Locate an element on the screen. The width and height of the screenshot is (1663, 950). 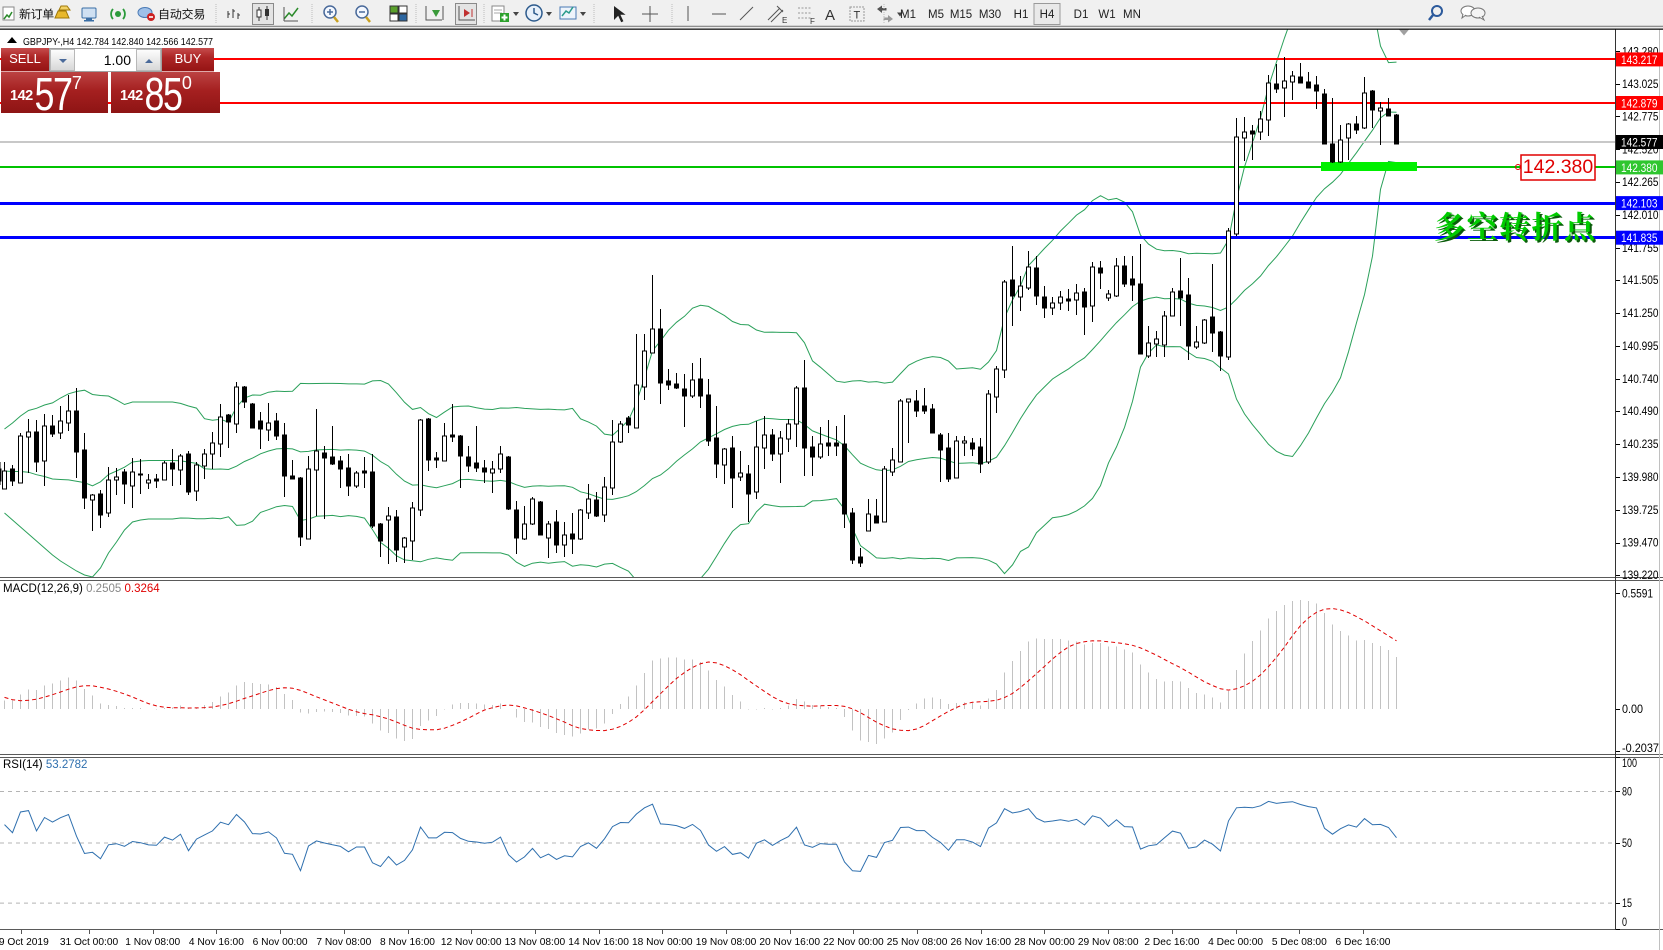
svg-text: 80 is located at coordinates (1627, 793).